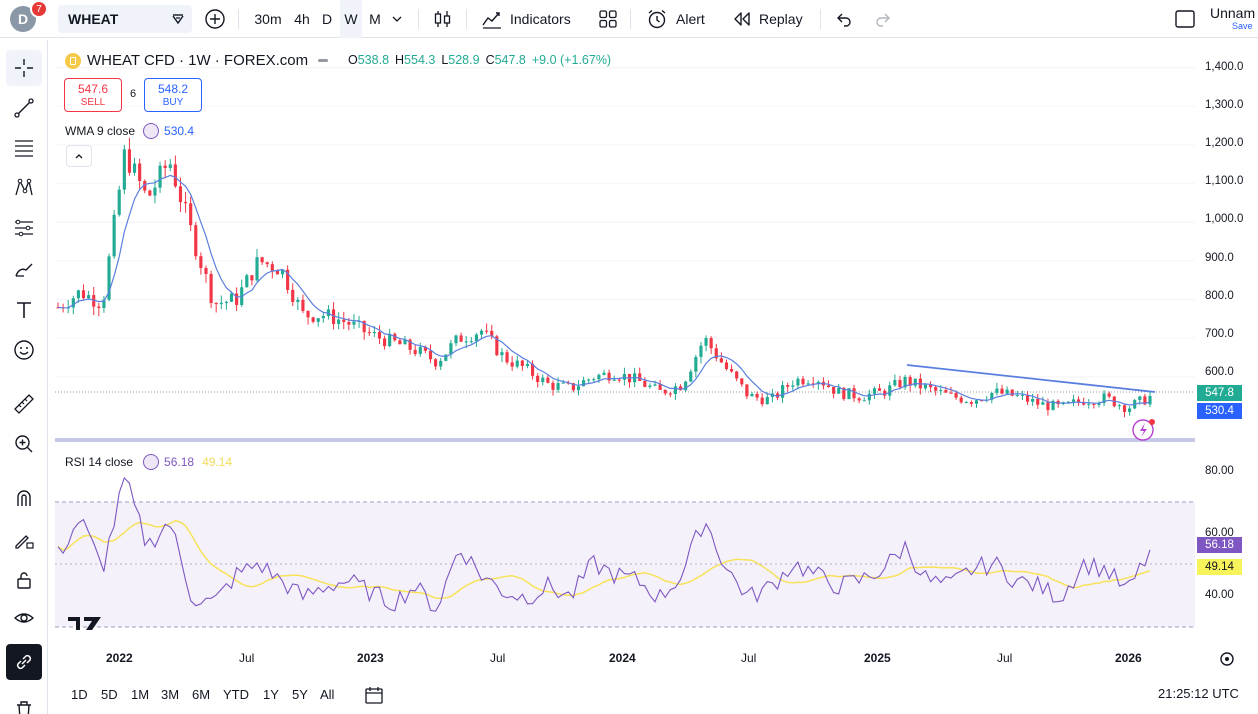  I want to click on separator, so click(820, 19).